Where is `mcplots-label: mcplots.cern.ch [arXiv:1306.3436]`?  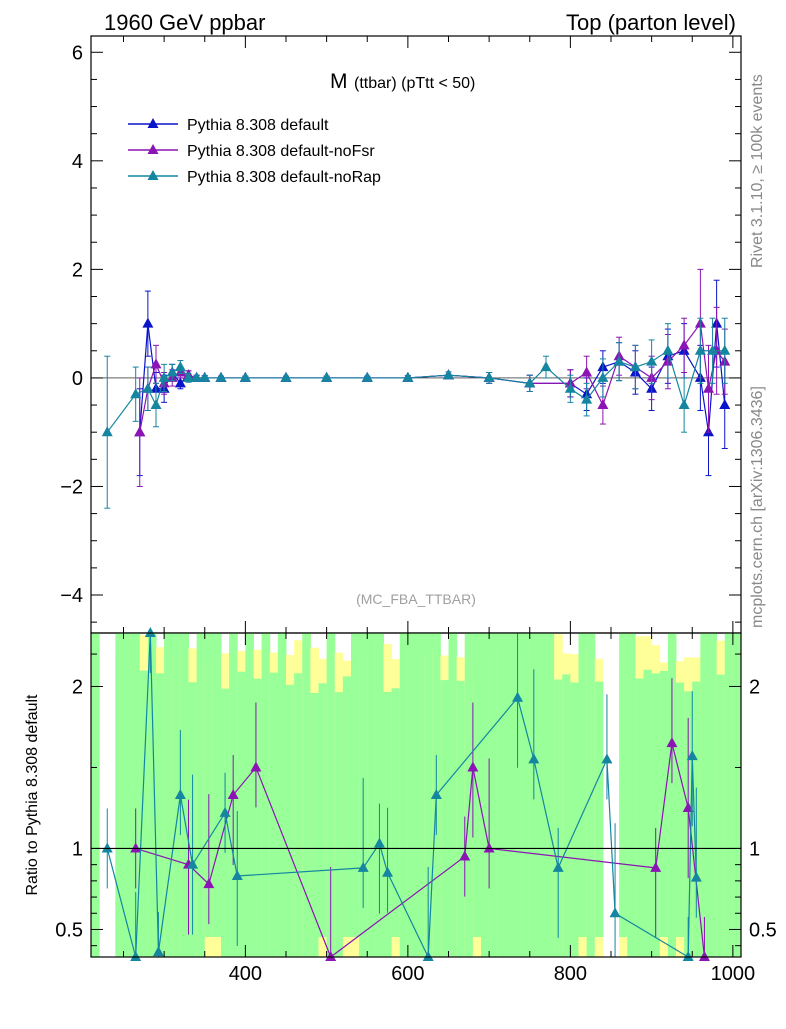
mcplots-label: mcplots.cern.ch [arXiv:1306.3436] is located at coordinates (757, 507).